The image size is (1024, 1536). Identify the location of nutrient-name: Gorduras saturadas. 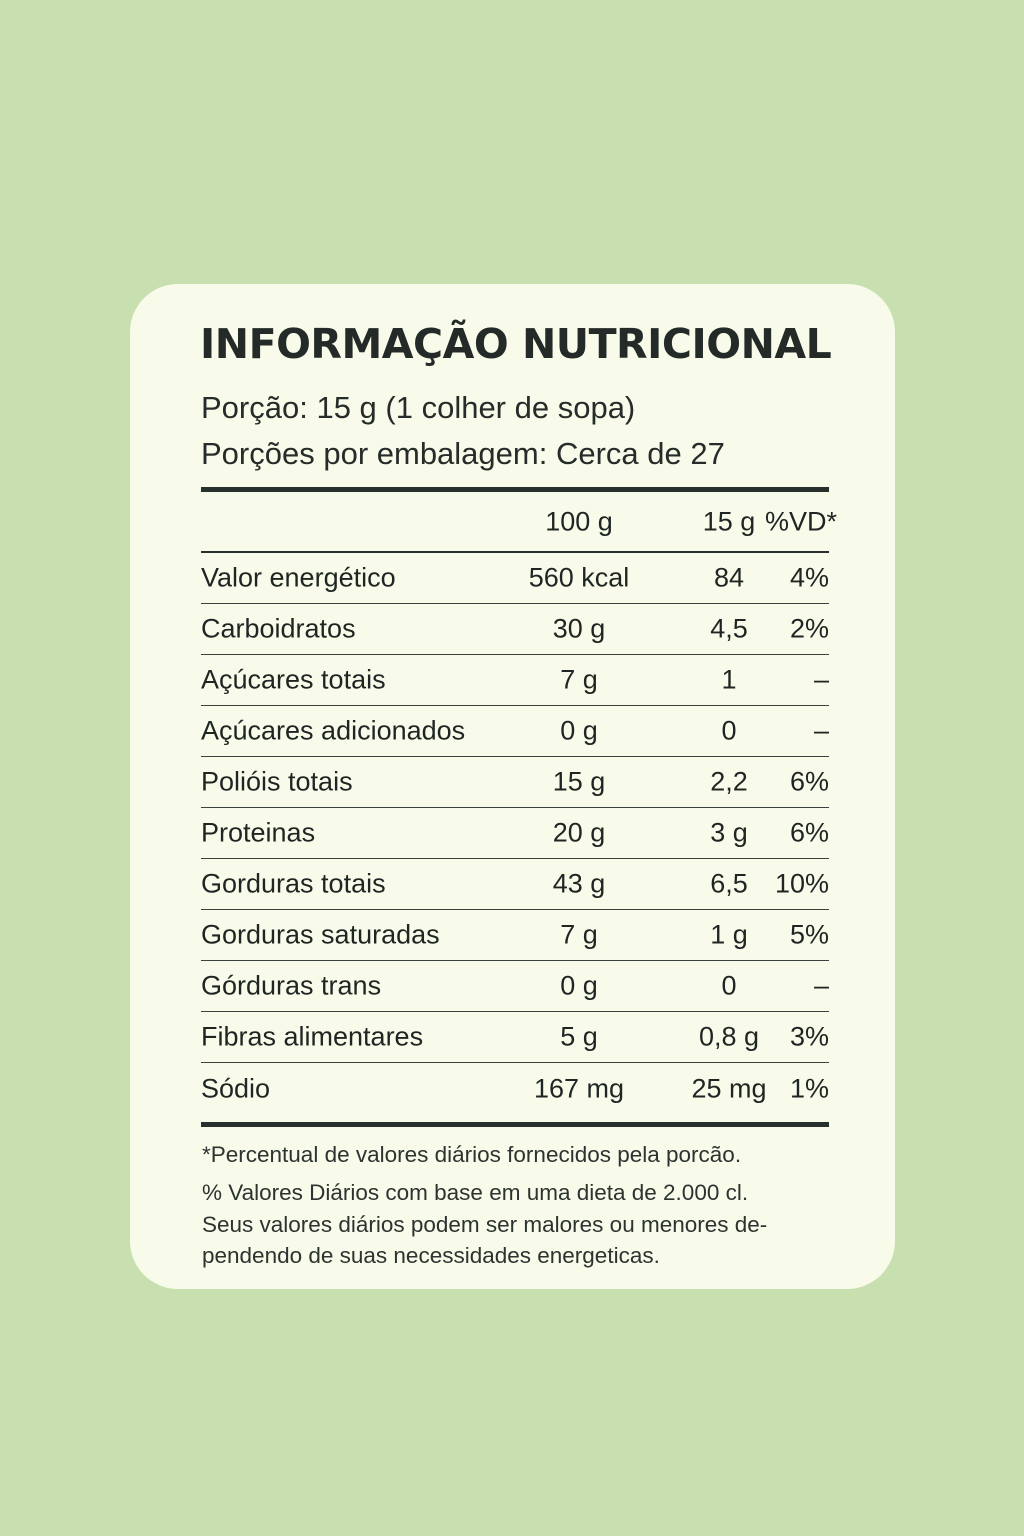
(320, 934).